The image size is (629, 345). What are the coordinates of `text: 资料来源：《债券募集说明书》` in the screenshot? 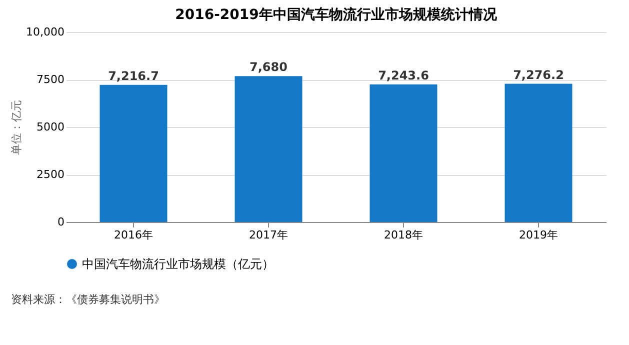 It's located at (88, 299).